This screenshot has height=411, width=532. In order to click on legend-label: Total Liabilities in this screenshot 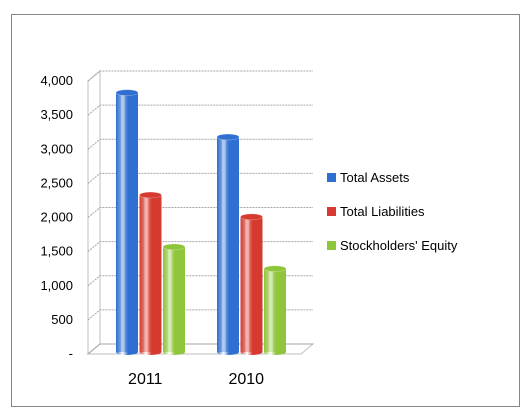, I will do `click(382, 211)`.